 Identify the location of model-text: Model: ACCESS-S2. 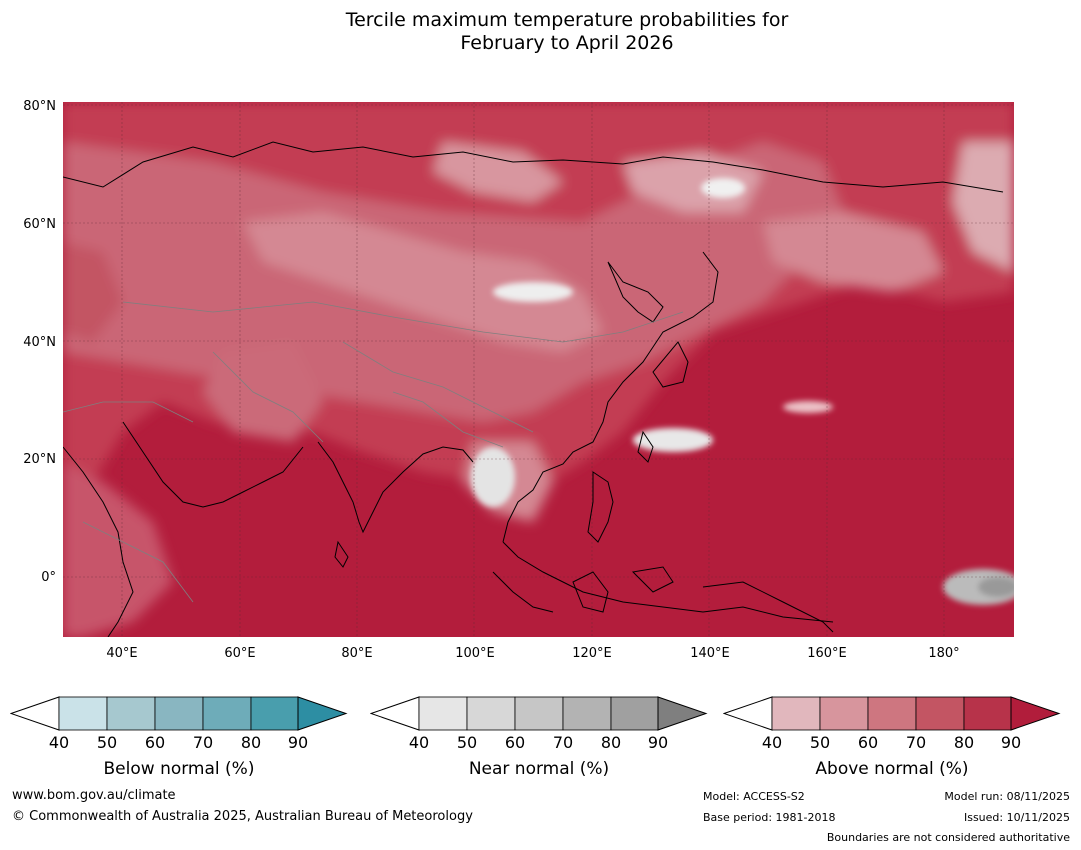
(754, 796).